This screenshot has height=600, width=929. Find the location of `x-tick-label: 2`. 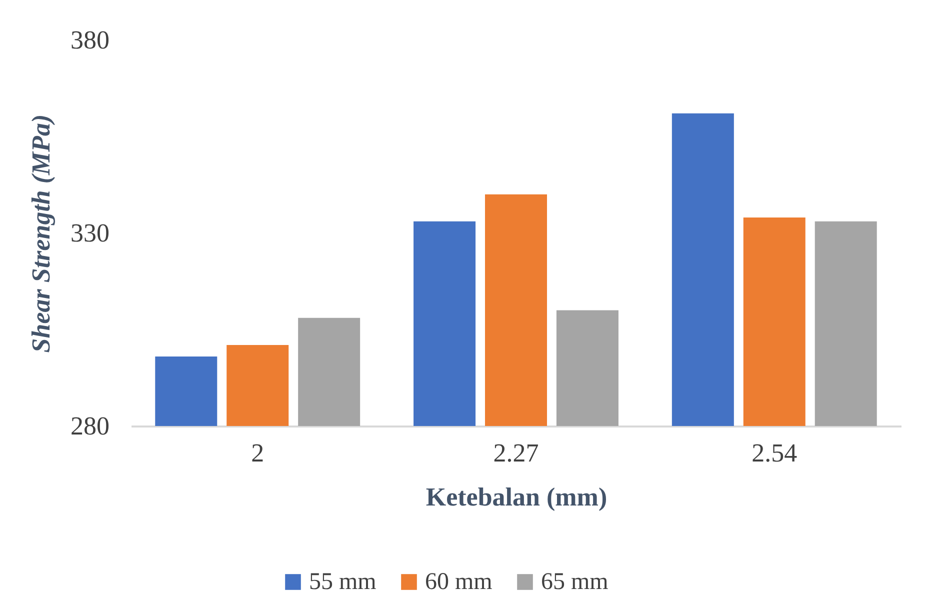

x-tick-label: 2 is located at coordinates (257, 453).